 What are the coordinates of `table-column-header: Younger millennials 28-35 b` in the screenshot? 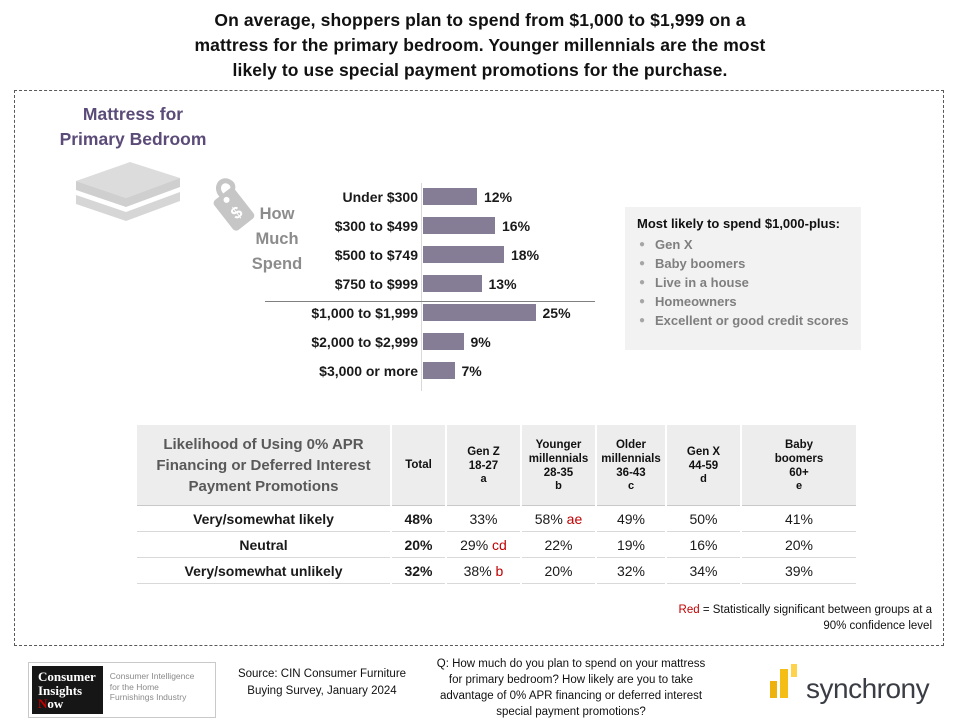 It's located at (558, 465).